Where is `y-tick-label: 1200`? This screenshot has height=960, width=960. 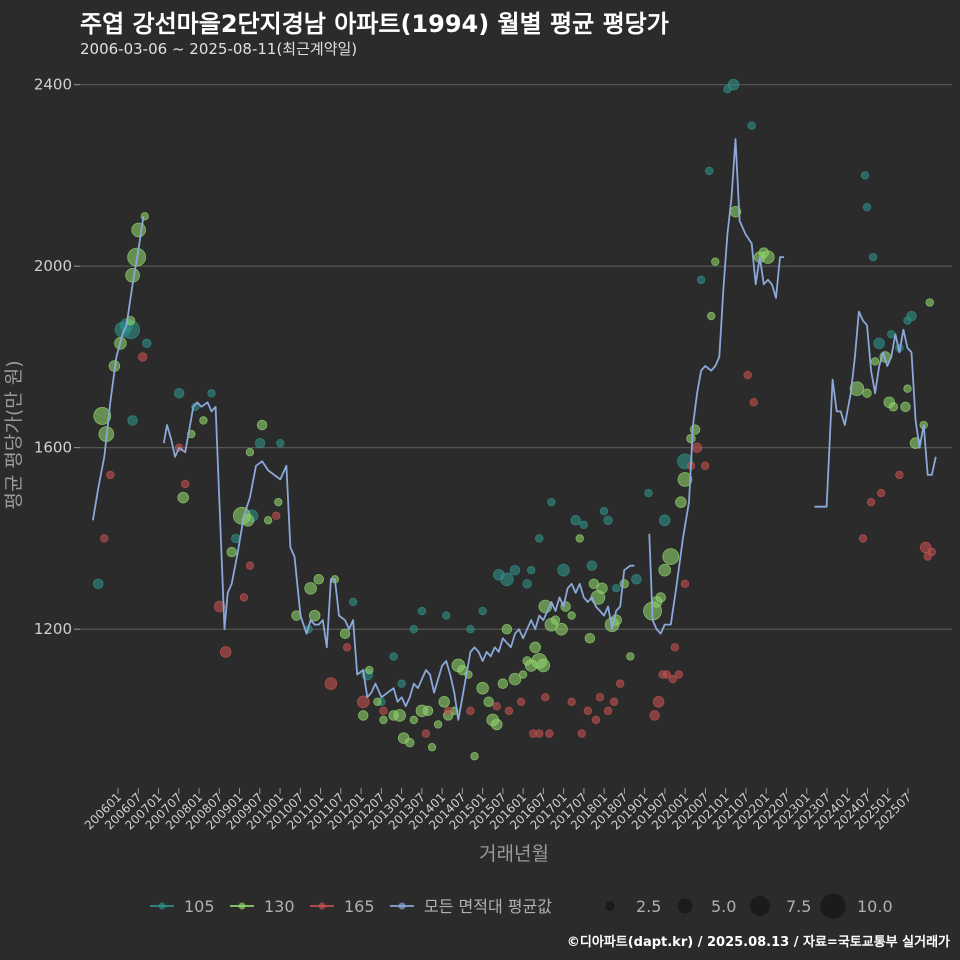 y-tick-label: 1200 is located at coordinates (53, 629).